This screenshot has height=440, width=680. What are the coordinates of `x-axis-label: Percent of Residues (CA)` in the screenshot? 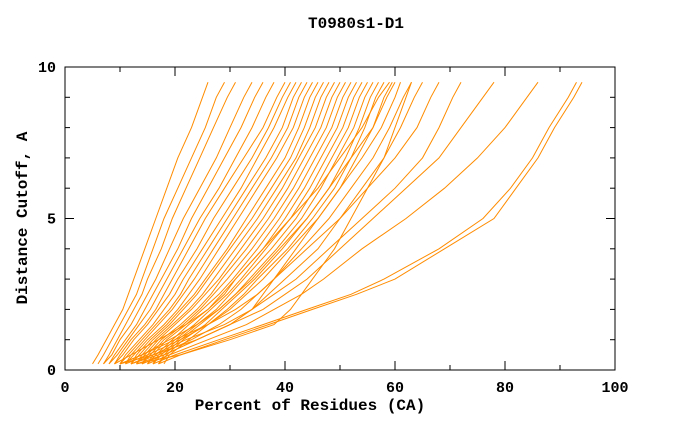 It's located at (310, 406).